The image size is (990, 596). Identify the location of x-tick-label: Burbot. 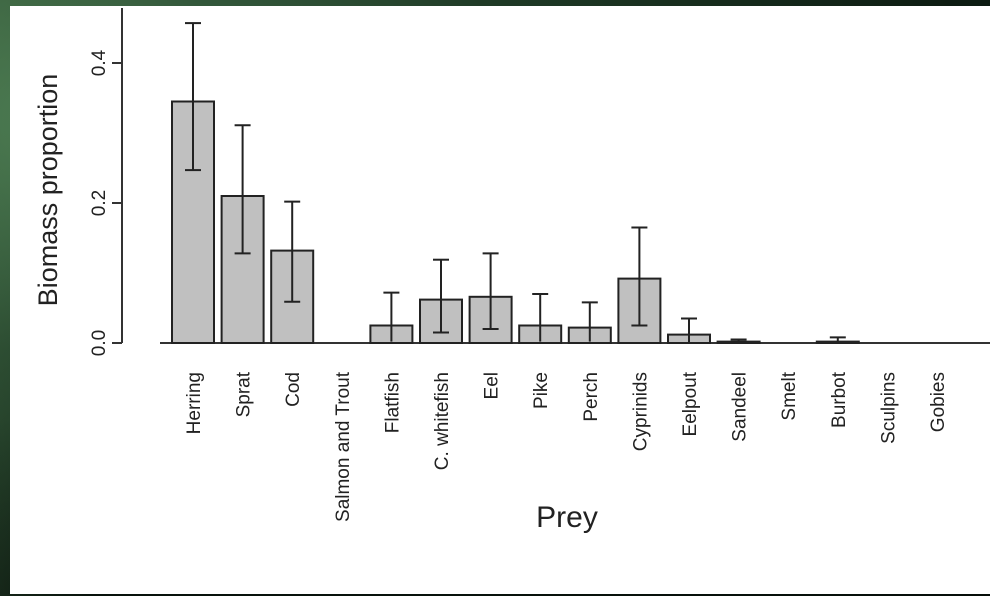
(839, 399).